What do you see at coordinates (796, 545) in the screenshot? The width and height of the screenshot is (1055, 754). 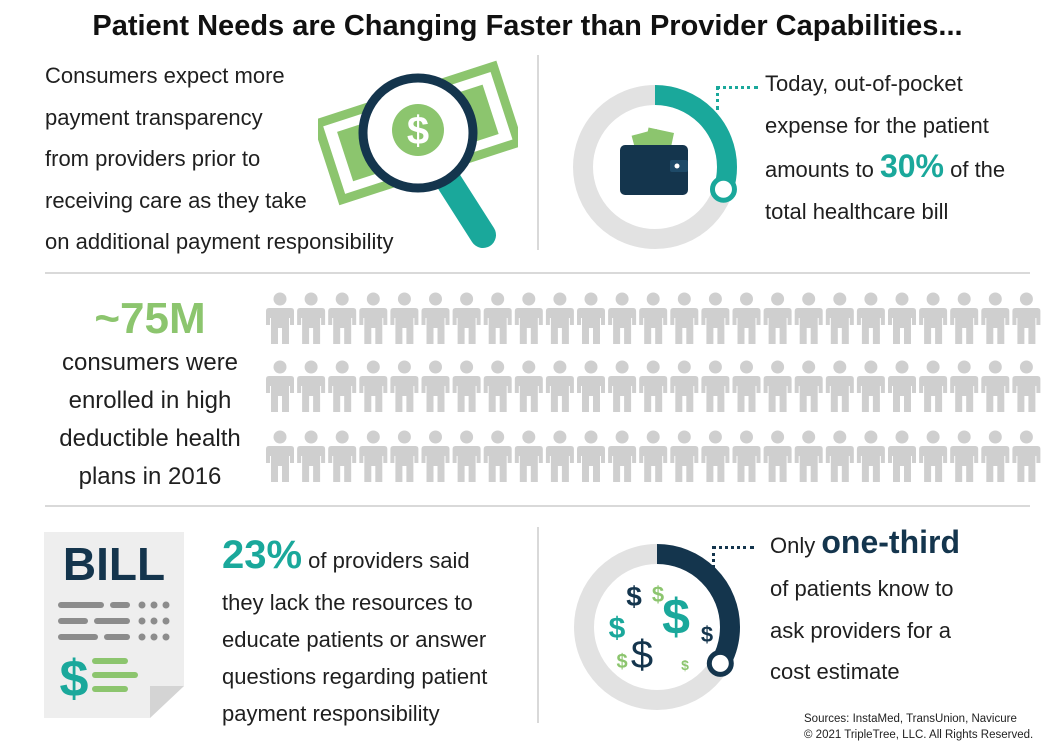 I see `estimate-pre: Only` at bounding box center [796, 545].